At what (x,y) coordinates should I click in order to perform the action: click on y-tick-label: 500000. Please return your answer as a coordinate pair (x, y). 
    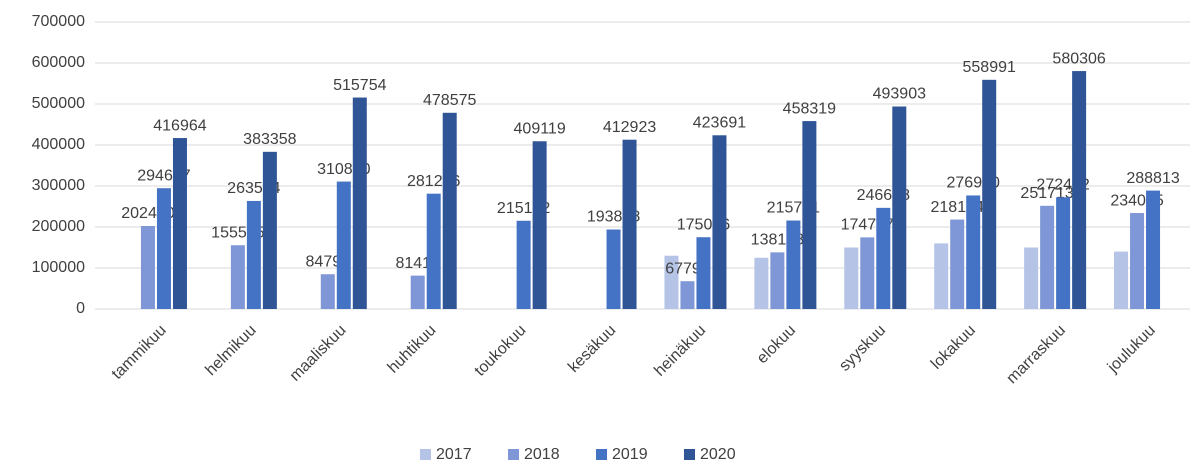
    Looking at the image, I should click on (58, 103).